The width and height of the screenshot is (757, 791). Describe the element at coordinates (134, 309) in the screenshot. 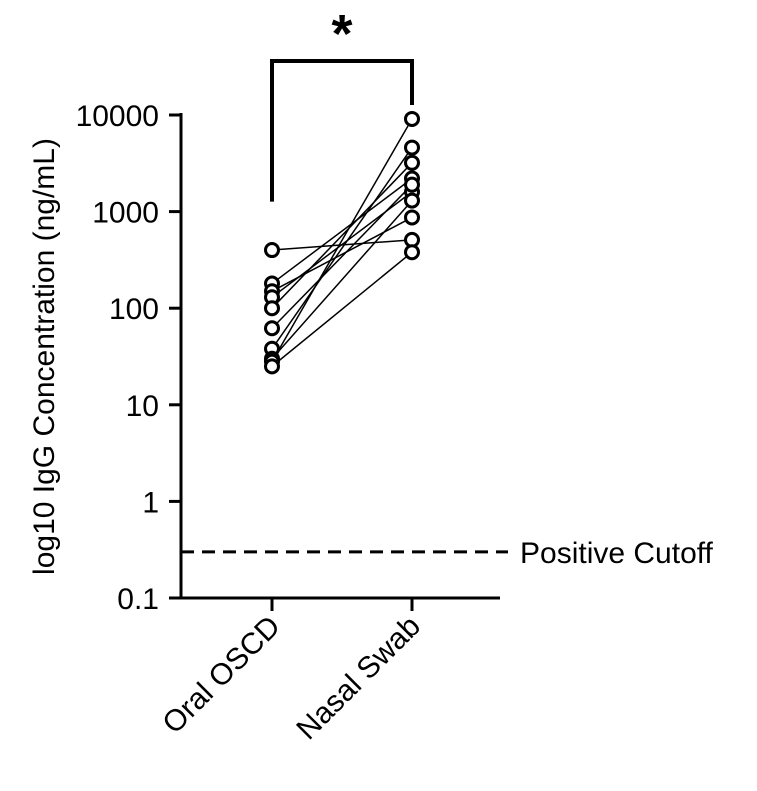

I see `y-tick-label: 100` at that location.